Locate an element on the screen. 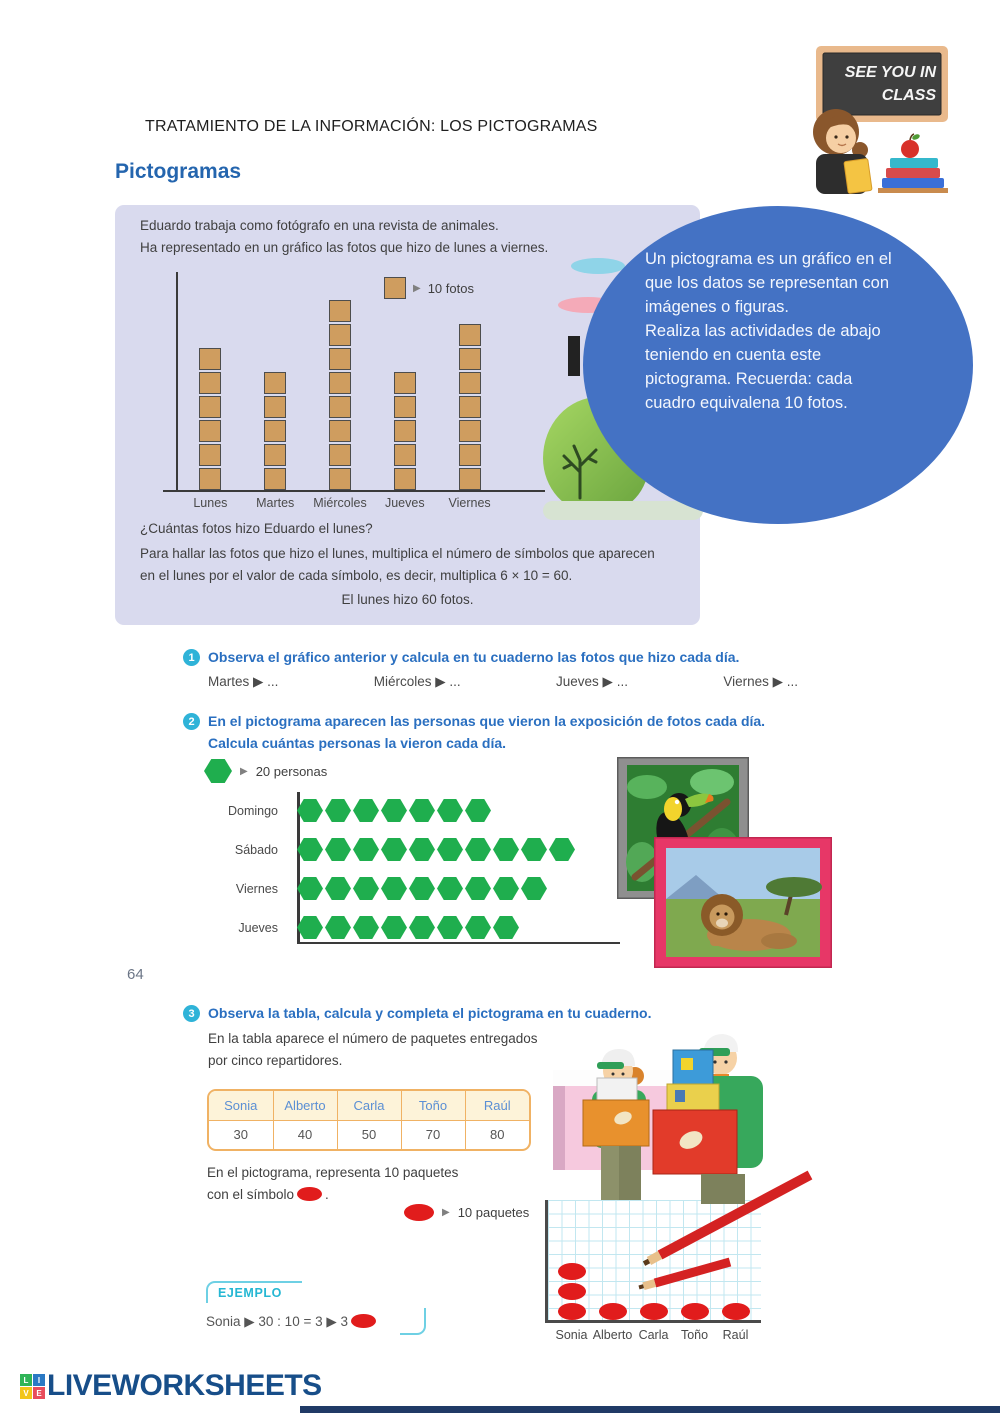 Image resolution: width=1000 pixels, height=1413 pixels. blue-cloud is located at coordinates (598, 266).